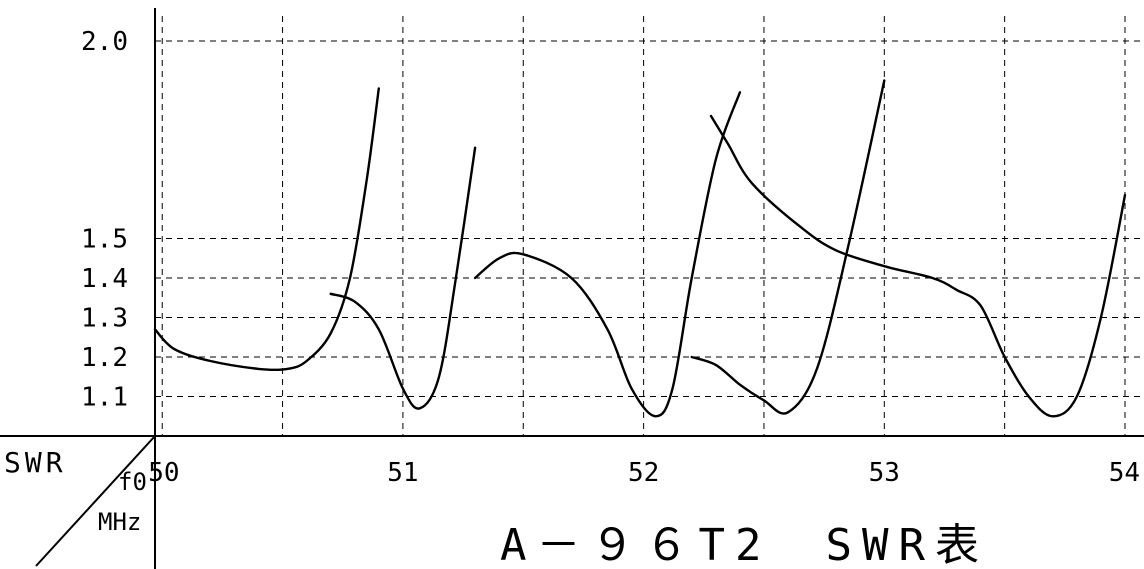  What do you see at coordinates (95, 501) in the screenshot?
I see `corner-divider` at bounding box center [95, 501].